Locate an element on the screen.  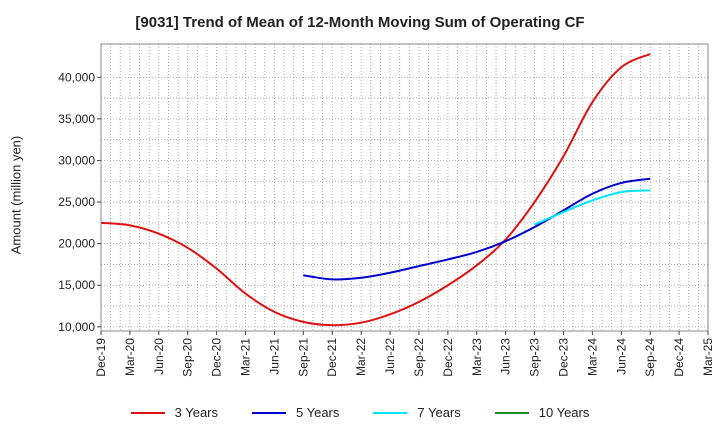
x-tick-label: Dec-20 is located at coordinates (217, 357).